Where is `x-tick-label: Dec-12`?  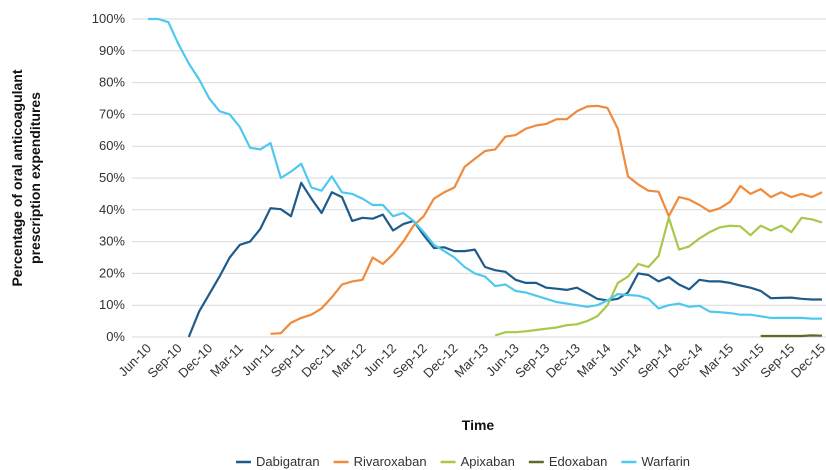
x-tick-label: Dec-12 is located at coordinates (440, 361).